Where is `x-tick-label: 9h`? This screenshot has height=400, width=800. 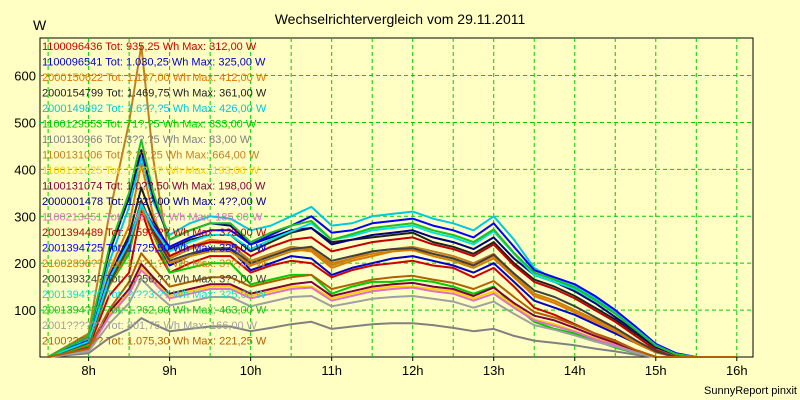 x-tick-label: 9h is located at coordinates (169, 370).